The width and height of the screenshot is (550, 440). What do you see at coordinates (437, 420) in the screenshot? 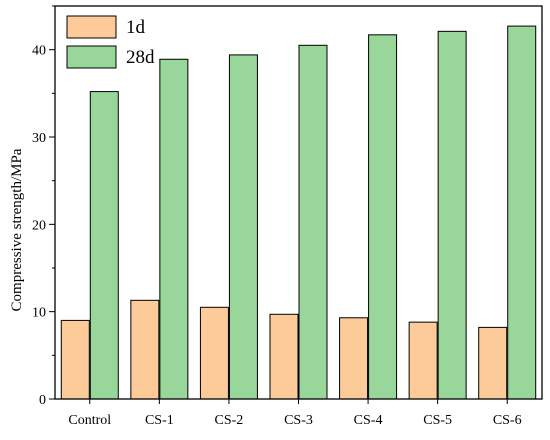
I see `x-tick-label-cs-5: CS-5` at bounding box center [437, 420].